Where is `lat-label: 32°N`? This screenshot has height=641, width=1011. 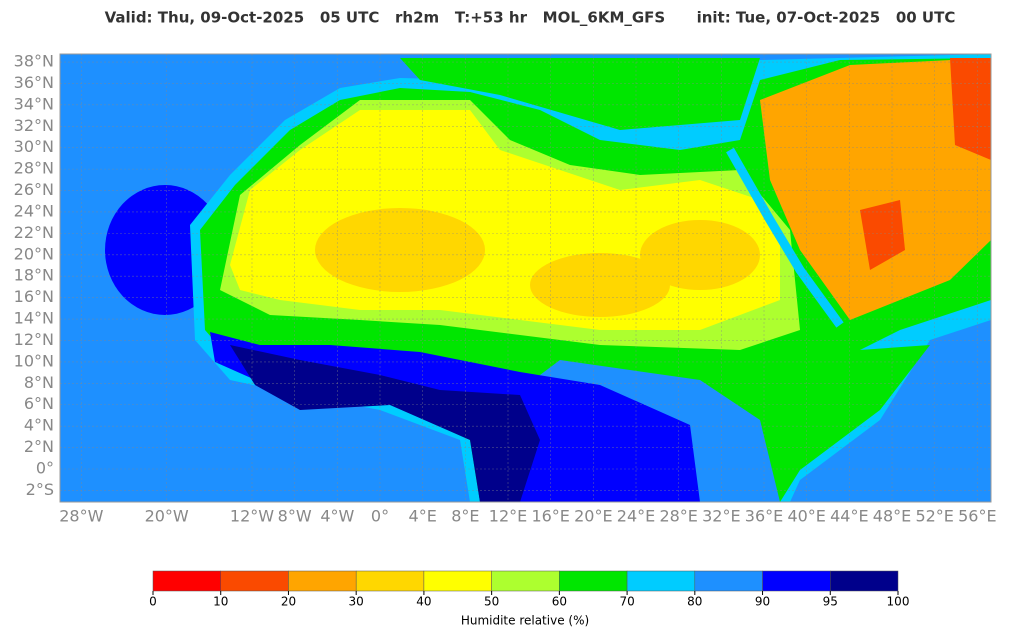 lat-label: 32°N is located at coordinates (34, 125).